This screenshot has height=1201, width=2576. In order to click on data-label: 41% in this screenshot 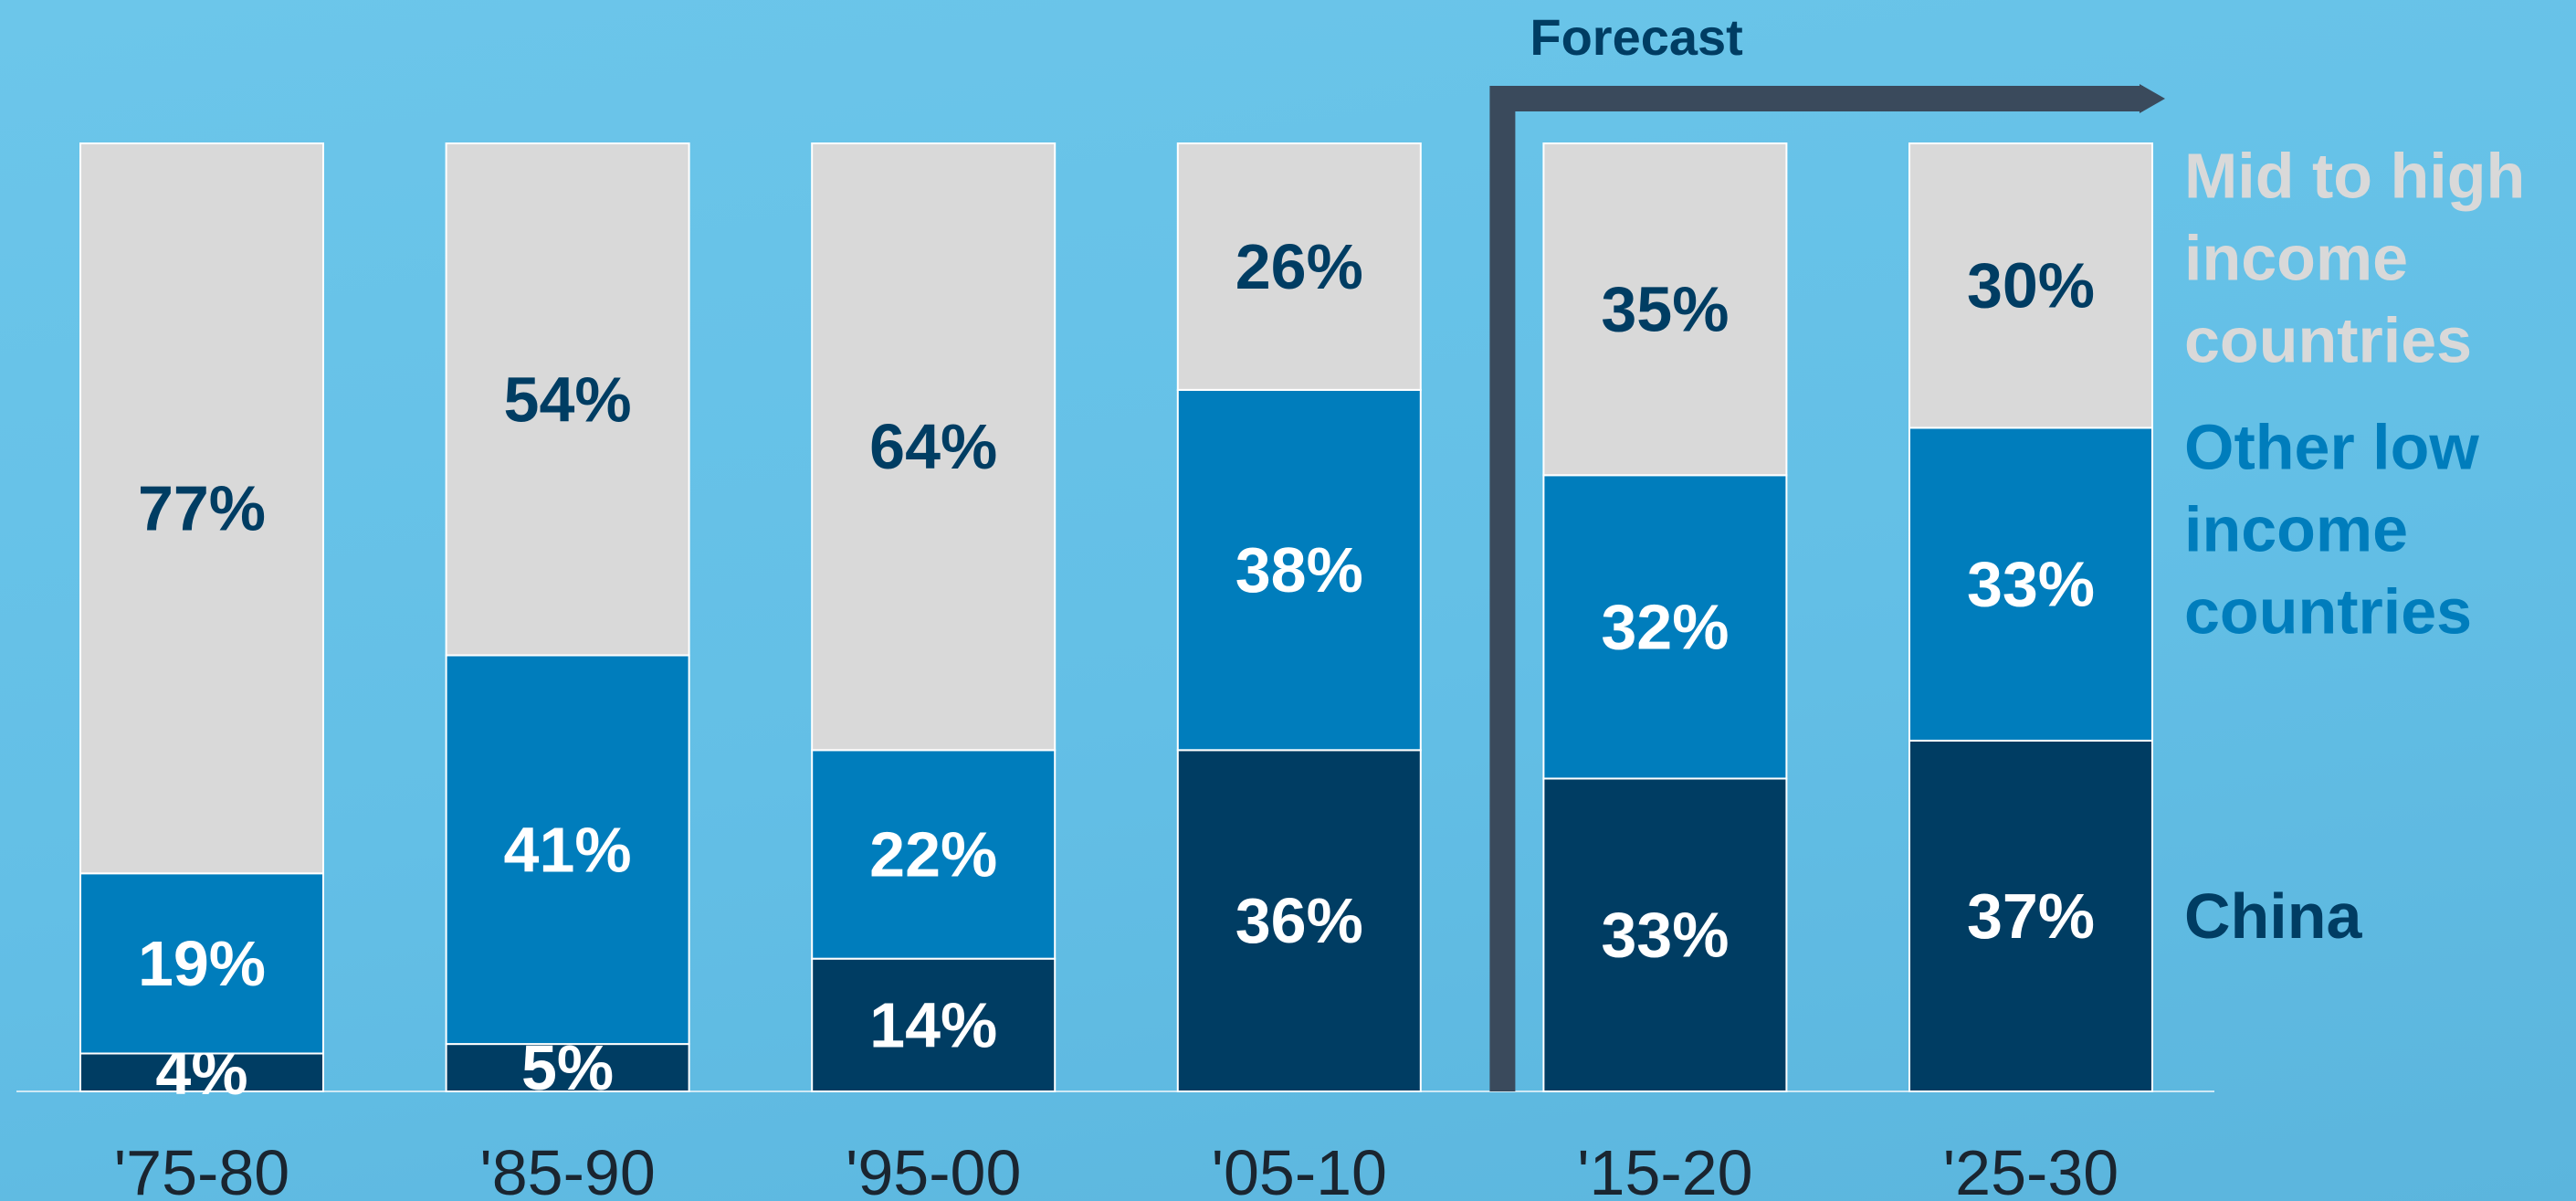, I will do `click(568, 849)`.